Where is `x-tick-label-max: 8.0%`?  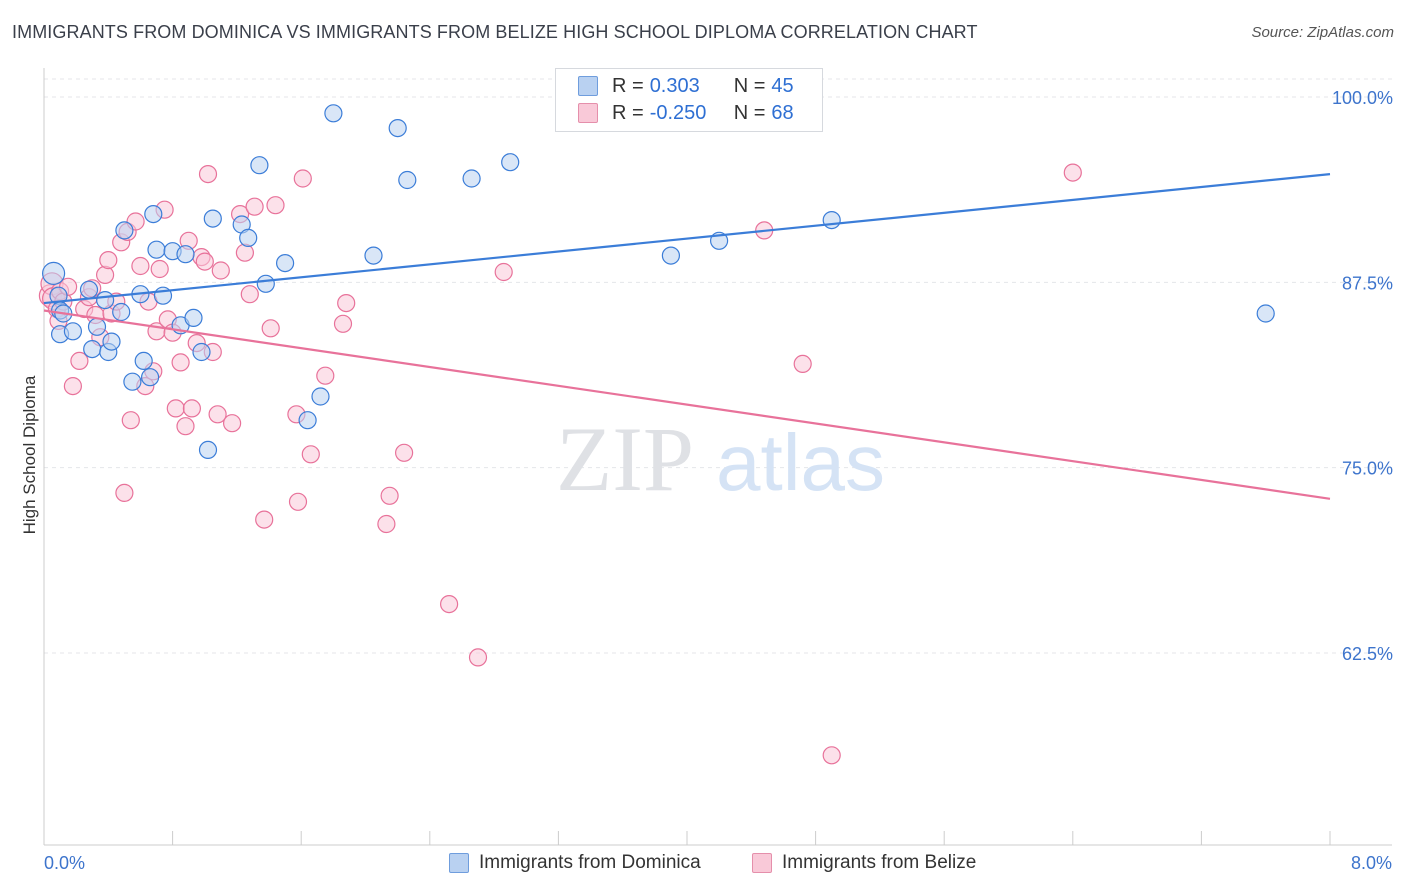 x-tick-label-max: 8.0% is located at coordinates (1371, 863).